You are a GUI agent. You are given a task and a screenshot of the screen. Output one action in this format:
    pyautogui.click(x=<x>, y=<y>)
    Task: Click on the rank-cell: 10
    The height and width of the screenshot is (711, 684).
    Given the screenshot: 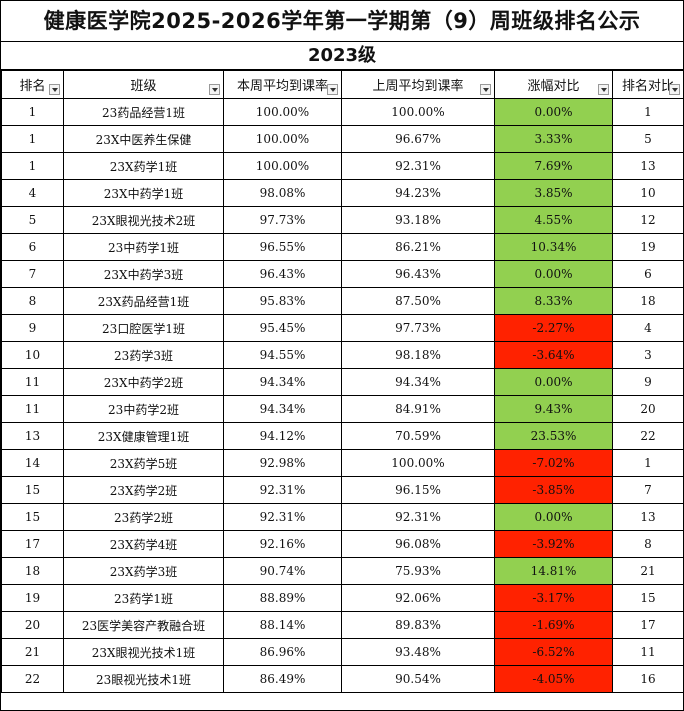 What is the action you would take?
    pyautogui.click(x=32, y=355)
    